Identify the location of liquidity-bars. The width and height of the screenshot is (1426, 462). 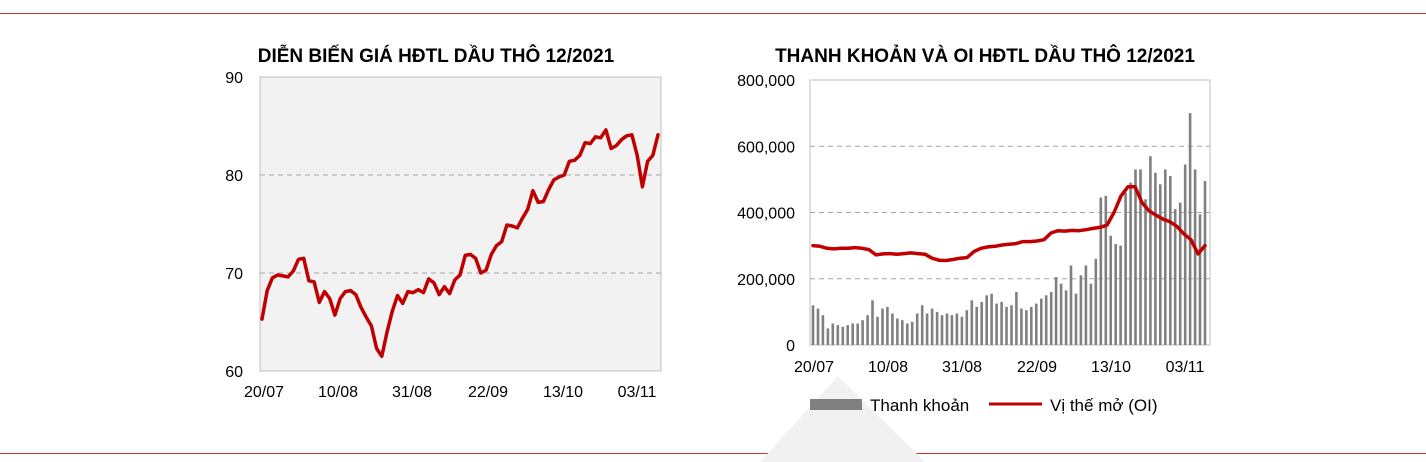
(1009, 229).